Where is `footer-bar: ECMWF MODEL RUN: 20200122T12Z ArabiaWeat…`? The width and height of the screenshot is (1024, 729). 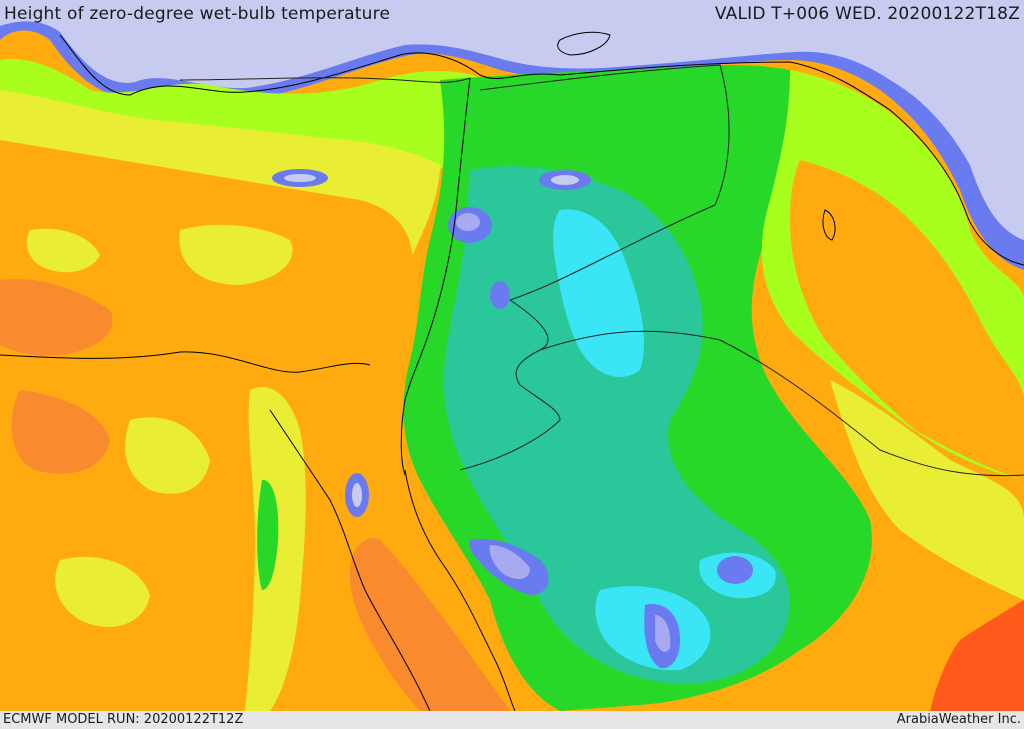
footer-bar: ECMWF MODEL RUN: 20200122T12Z ArabiaWeat… is located at coordinates (512, 720).